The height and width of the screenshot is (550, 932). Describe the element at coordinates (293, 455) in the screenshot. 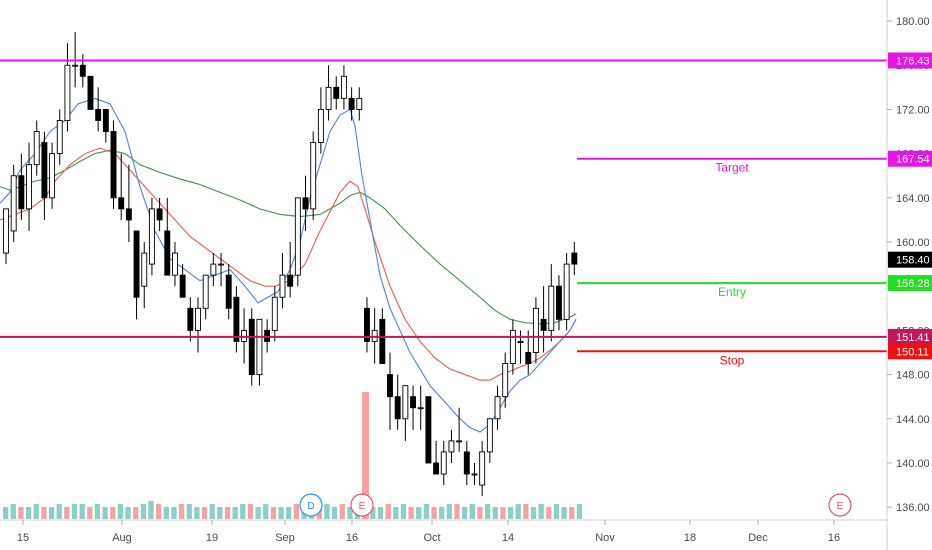

I see `volume-bars` at that location.